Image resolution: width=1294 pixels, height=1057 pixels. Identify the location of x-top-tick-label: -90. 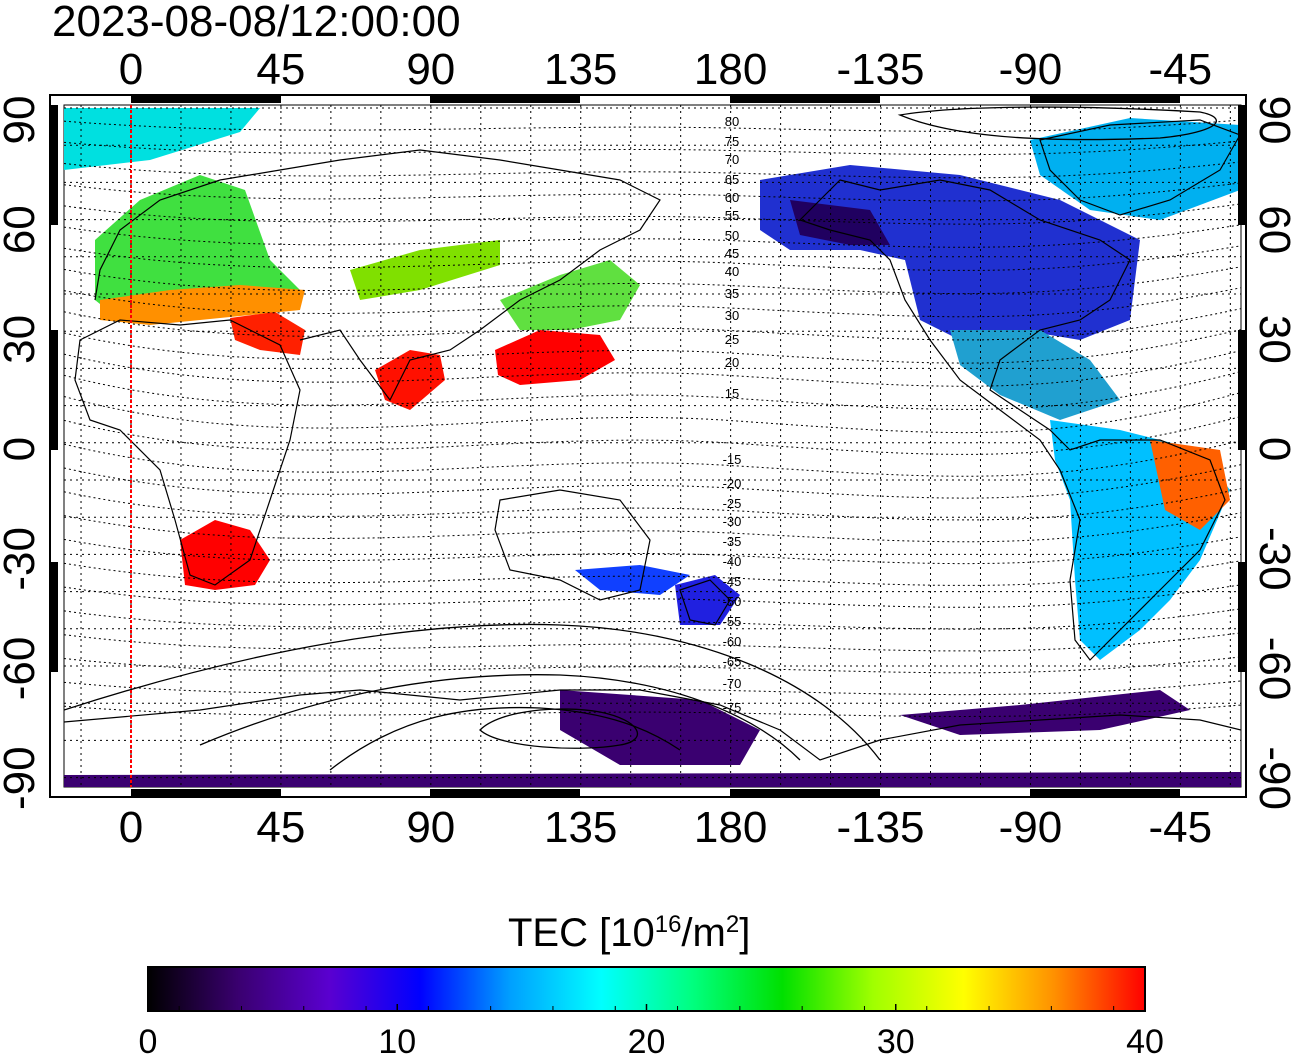
(1031, 69).